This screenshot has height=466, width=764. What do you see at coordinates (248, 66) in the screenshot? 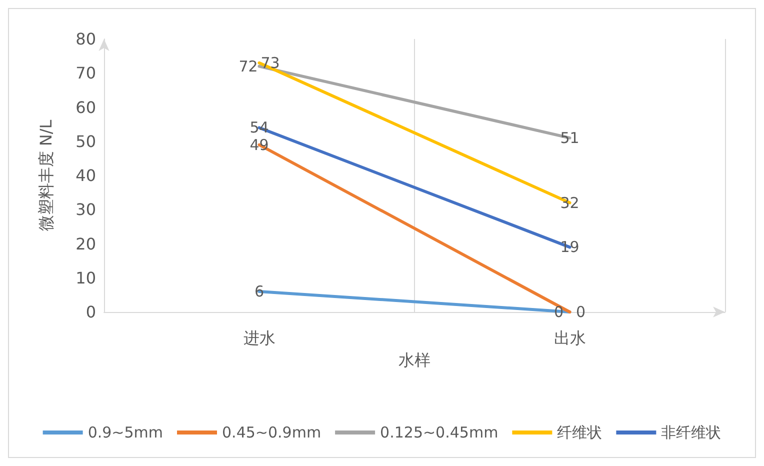
I see `data-label: 72` at bounding box center [248, 66].